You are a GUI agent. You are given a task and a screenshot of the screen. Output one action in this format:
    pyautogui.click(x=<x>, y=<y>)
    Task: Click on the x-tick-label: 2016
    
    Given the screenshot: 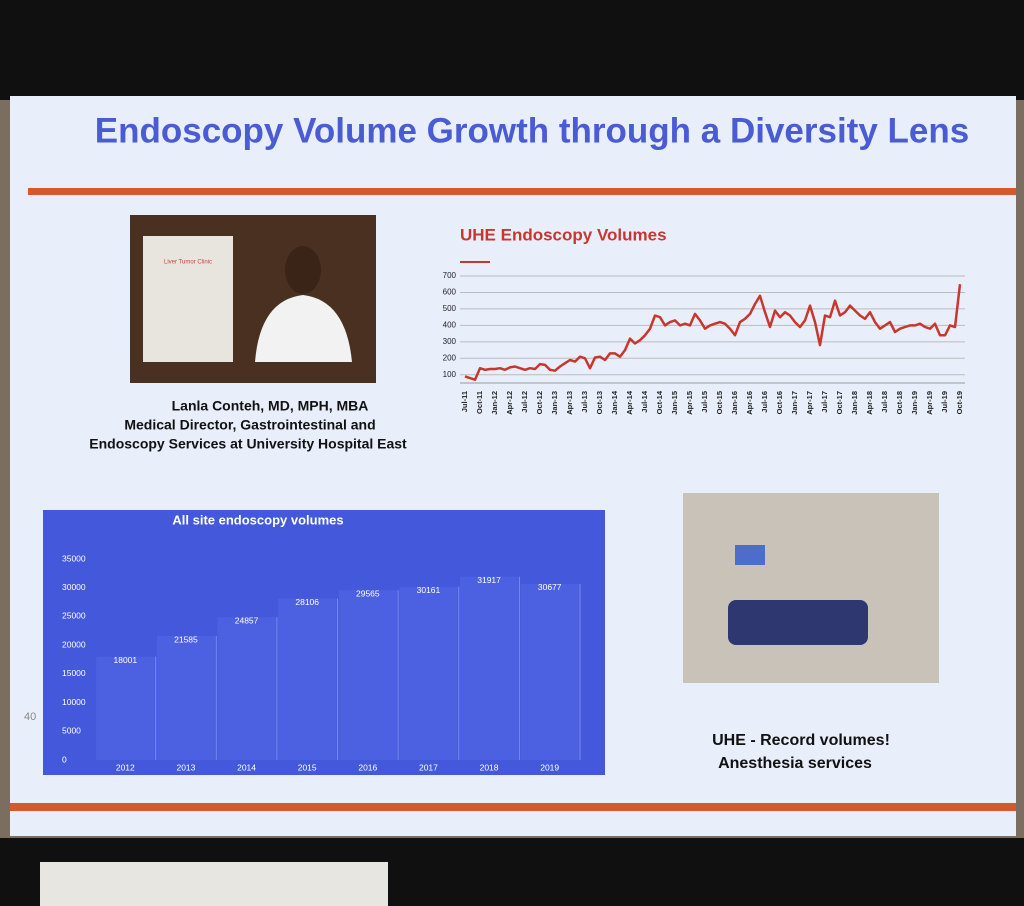 What is the action you would take?
    pyautogui.click(x=367, y=767)
    